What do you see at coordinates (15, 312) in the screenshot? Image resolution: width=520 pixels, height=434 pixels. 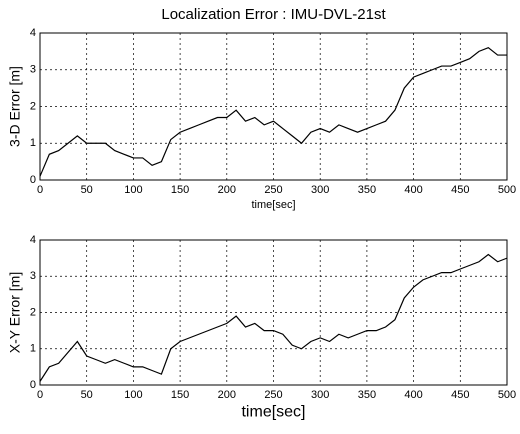 I see `y-axis-label: X-Y Error [m]` at bounding box center [15, 312].